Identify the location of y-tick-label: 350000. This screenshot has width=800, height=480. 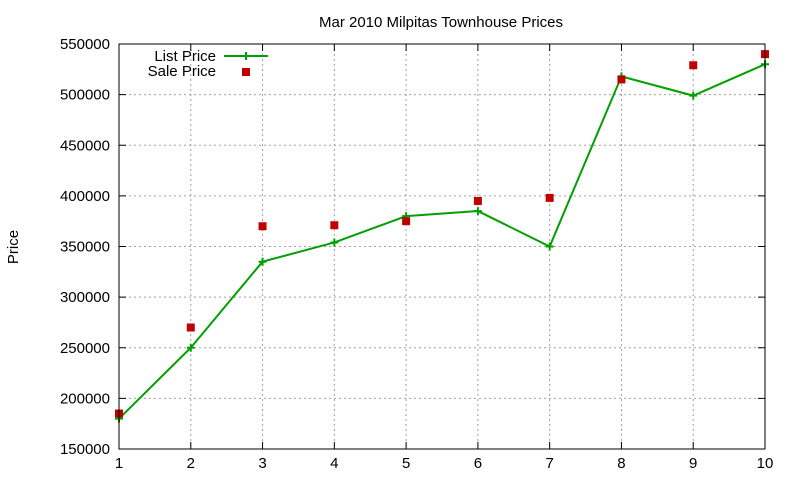
(85, 247).